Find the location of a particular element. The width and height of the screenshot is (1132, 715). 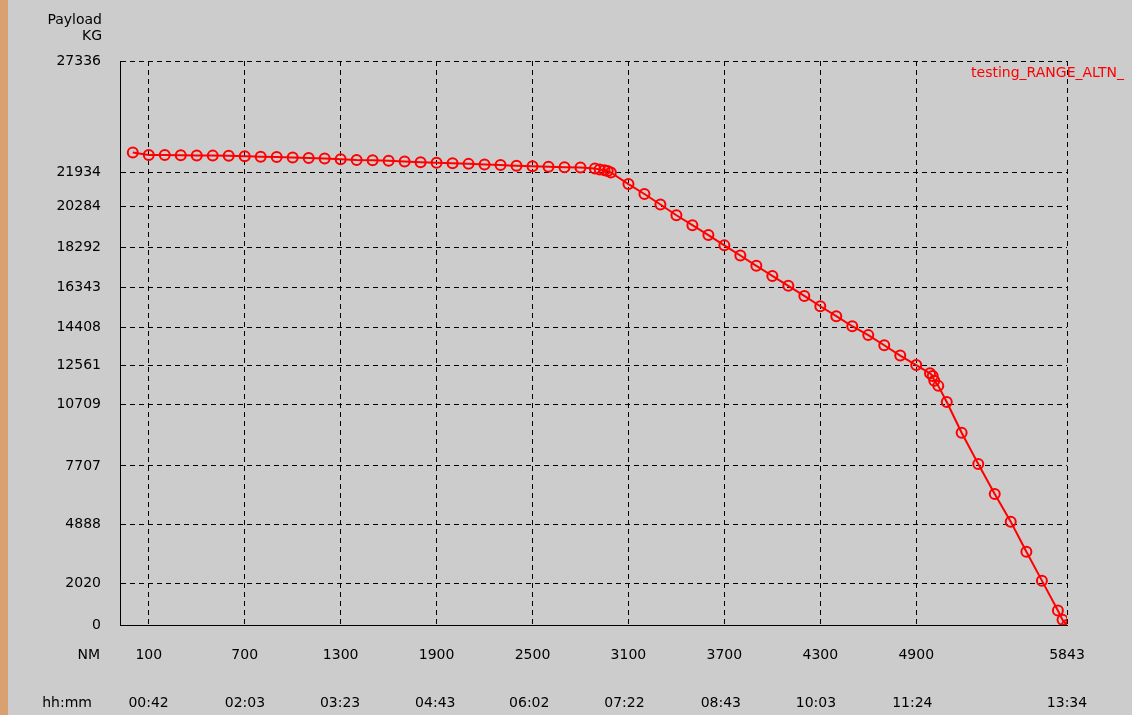

x-tick-label: 700 is located at coordinates (245, 654).